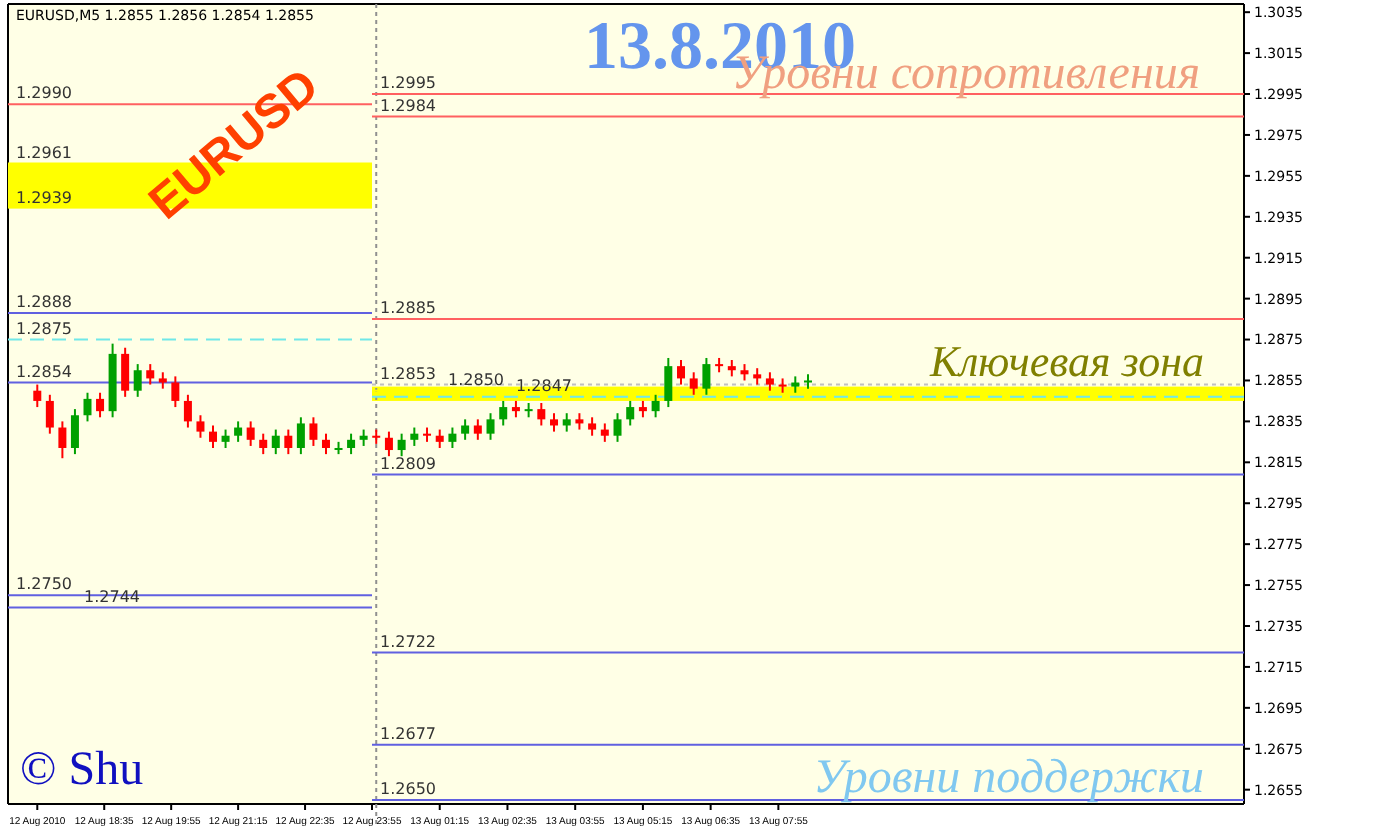 The image size is (1376, 830). I want to click on annotation: Уровни поддержки, so click(1008, 778).